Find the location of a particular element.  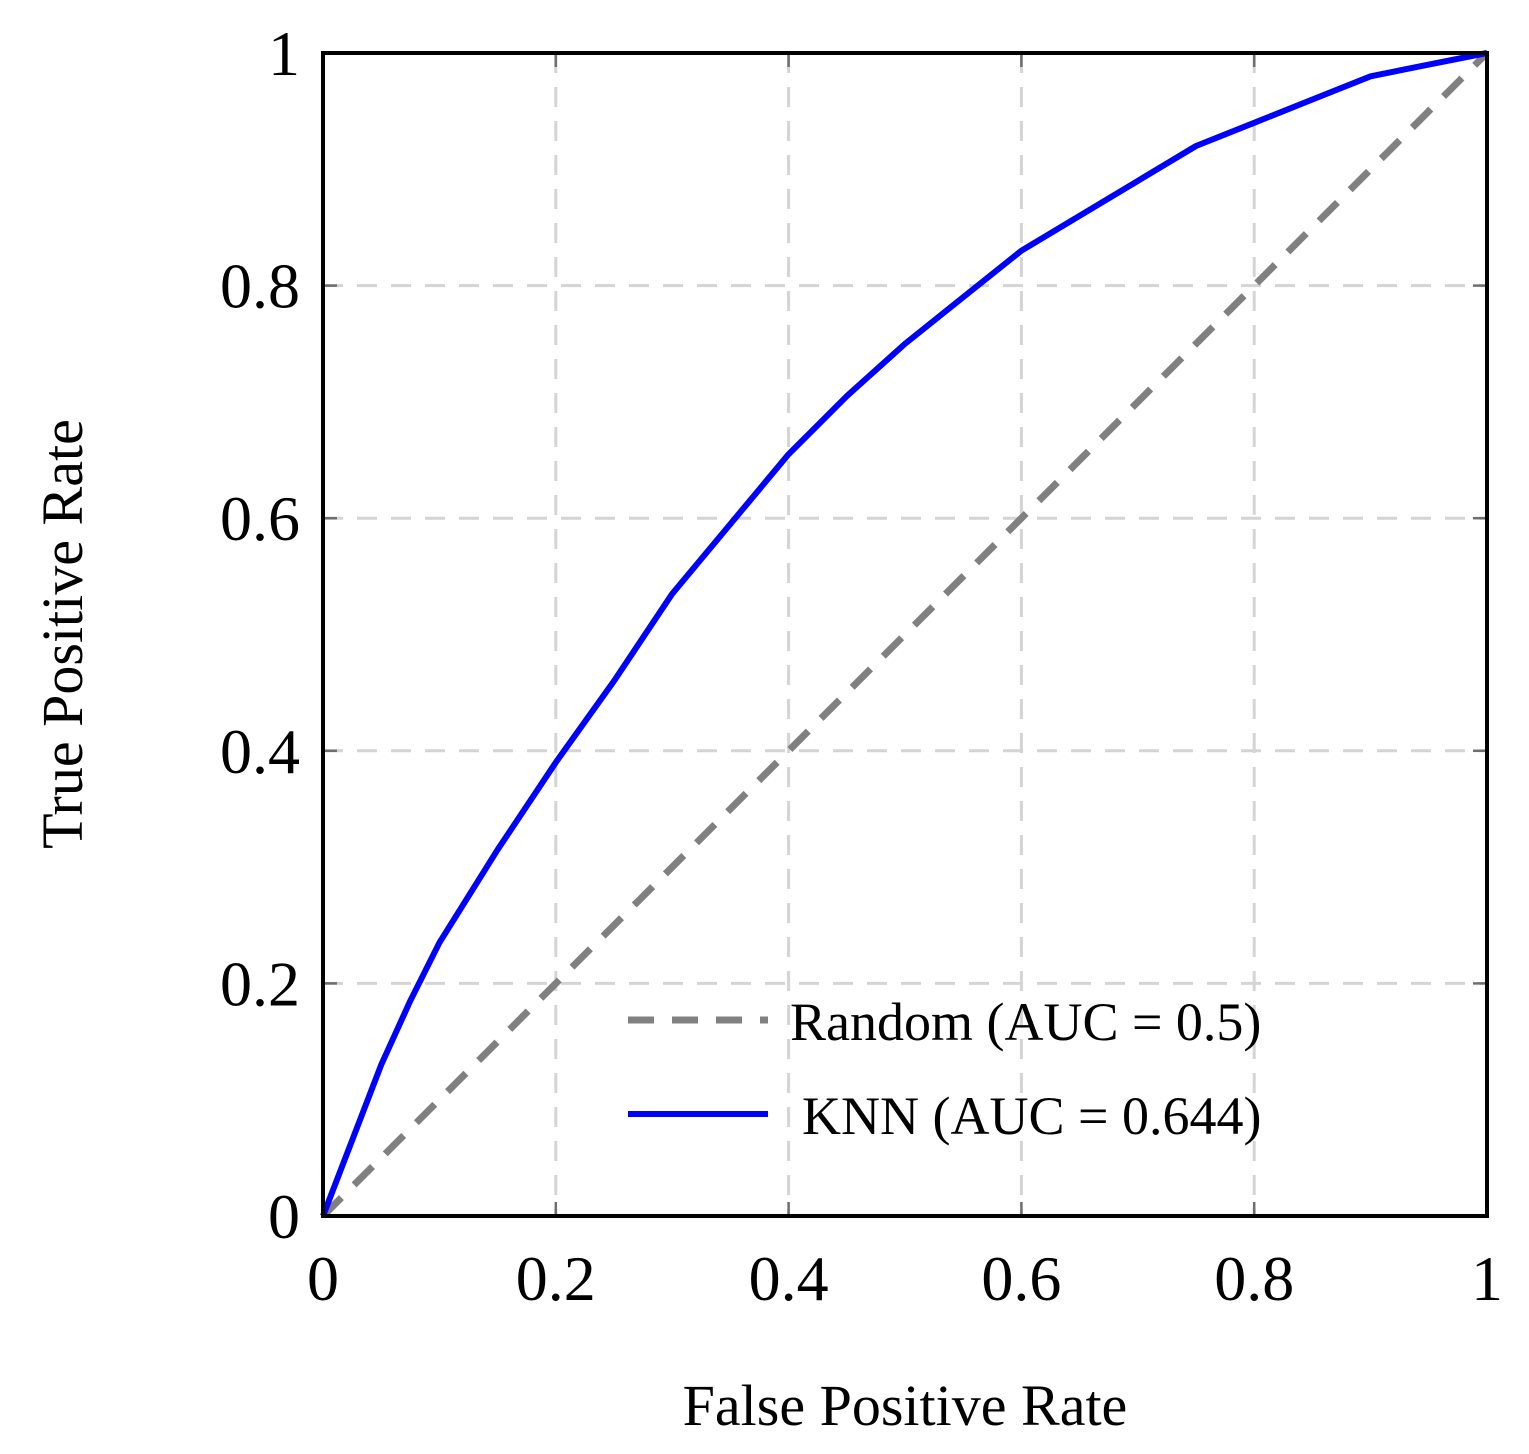

y-tick-label: 0 is located at coordinates (284, 1216).